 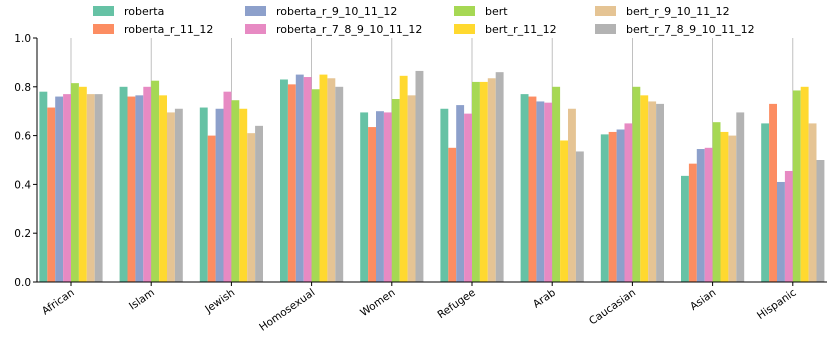 I want to click on y-tick-label: 0.8, so click(x=22, y=88).